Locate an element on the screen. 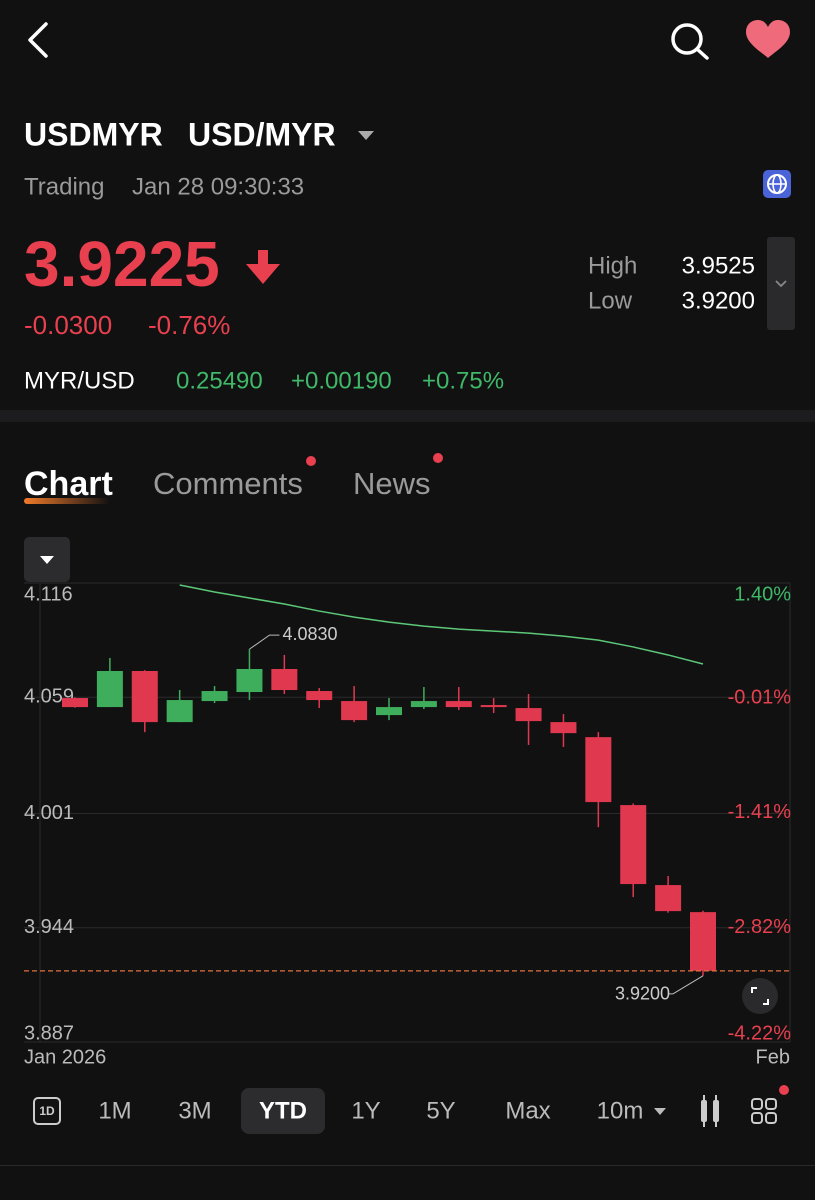  y-tick-label: 3.944 is located at coordinates (49, 927).